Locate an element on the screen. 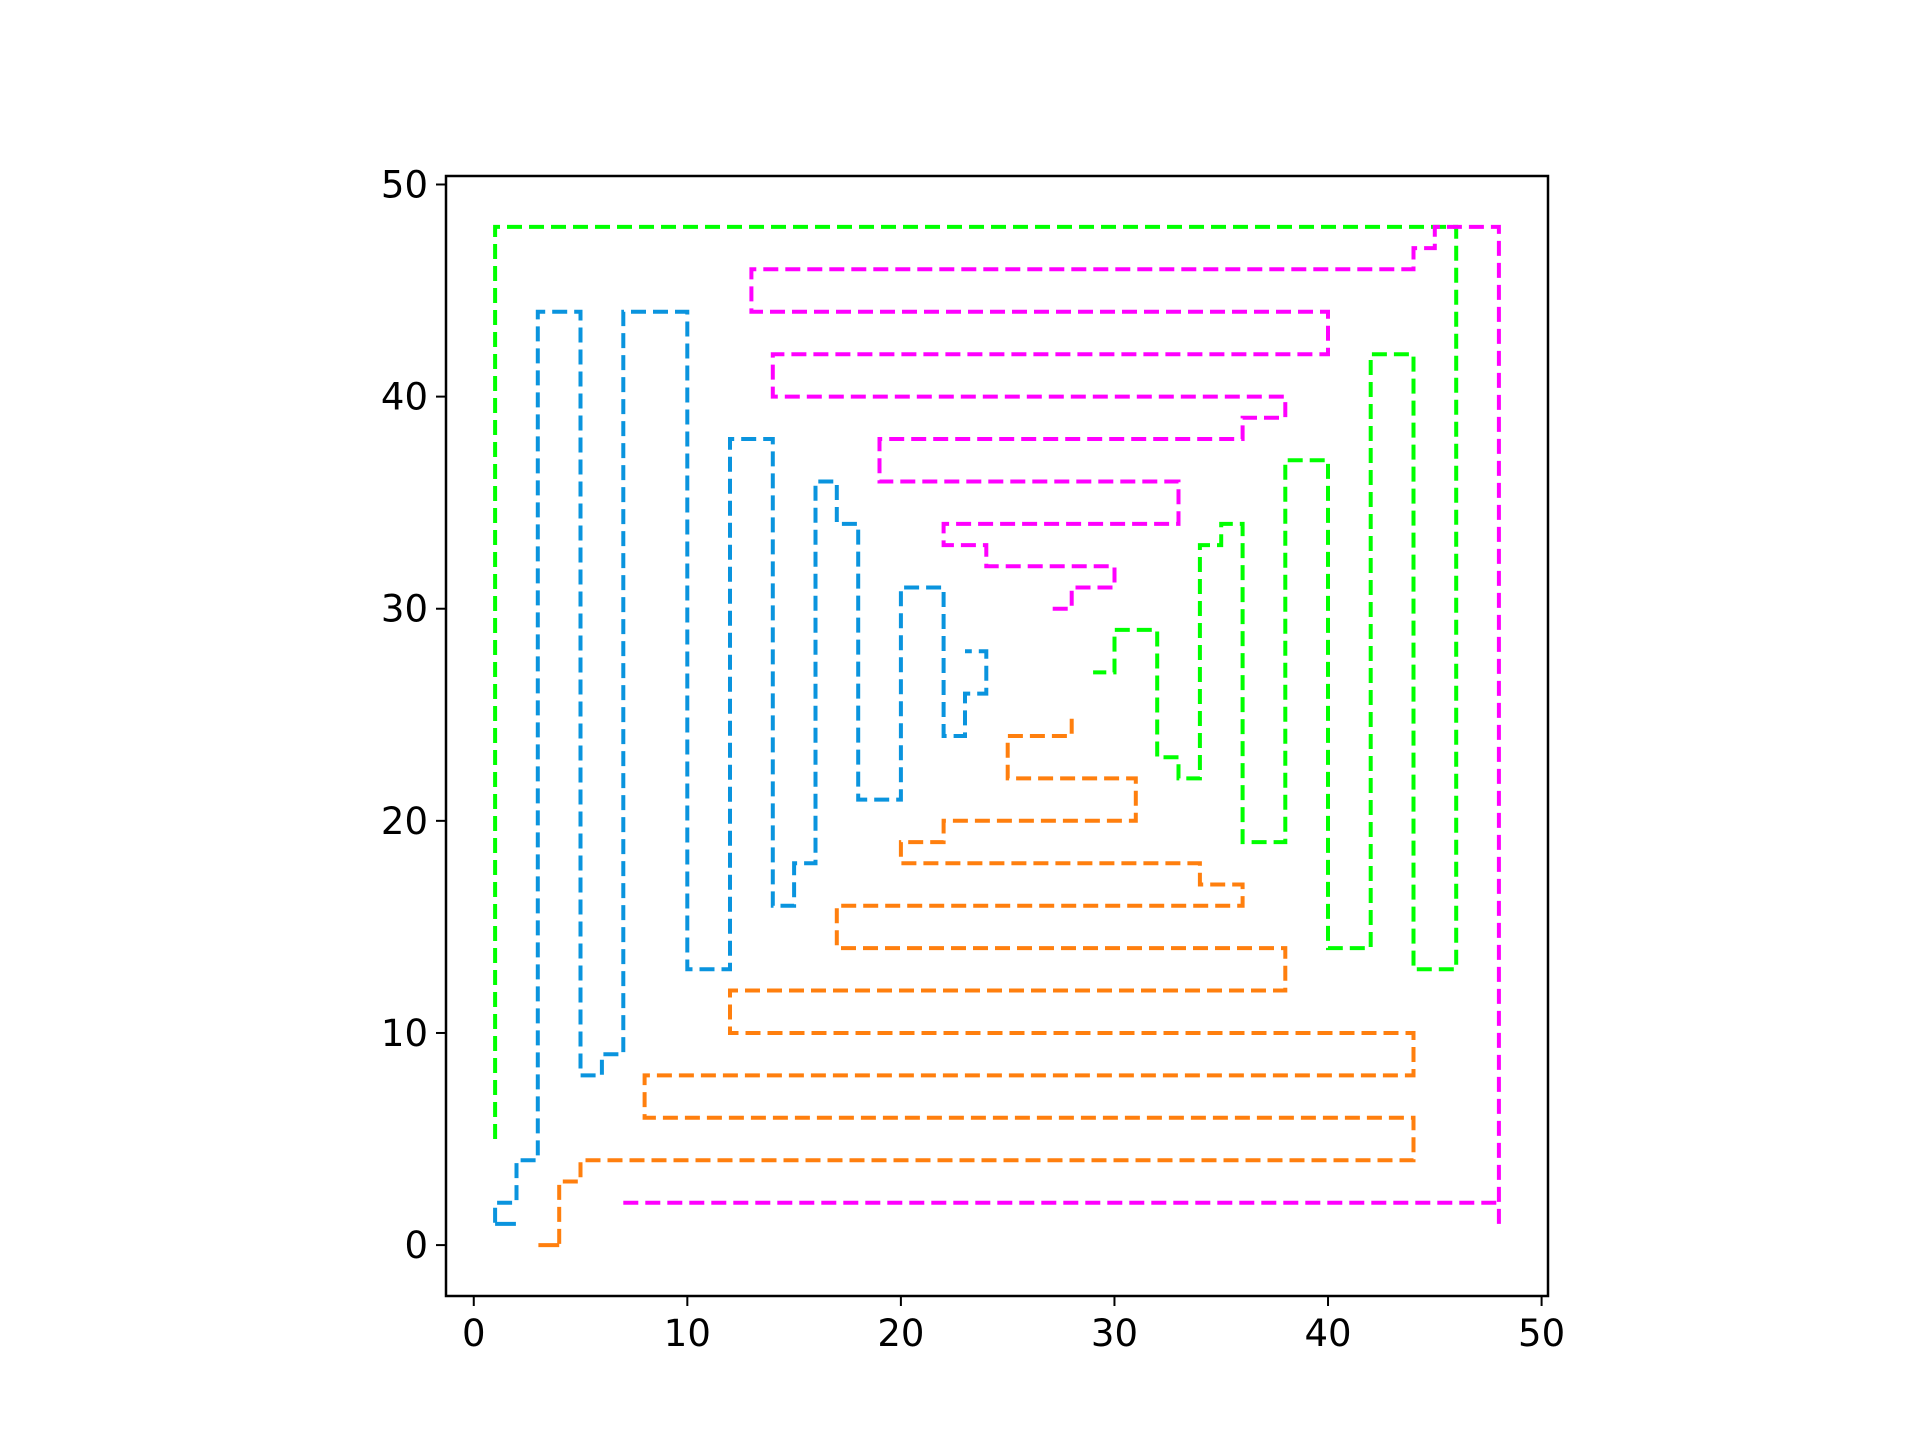 The image size is (1920, 1440). y-tick-label: 0 is located at coordinates (416, 1245).